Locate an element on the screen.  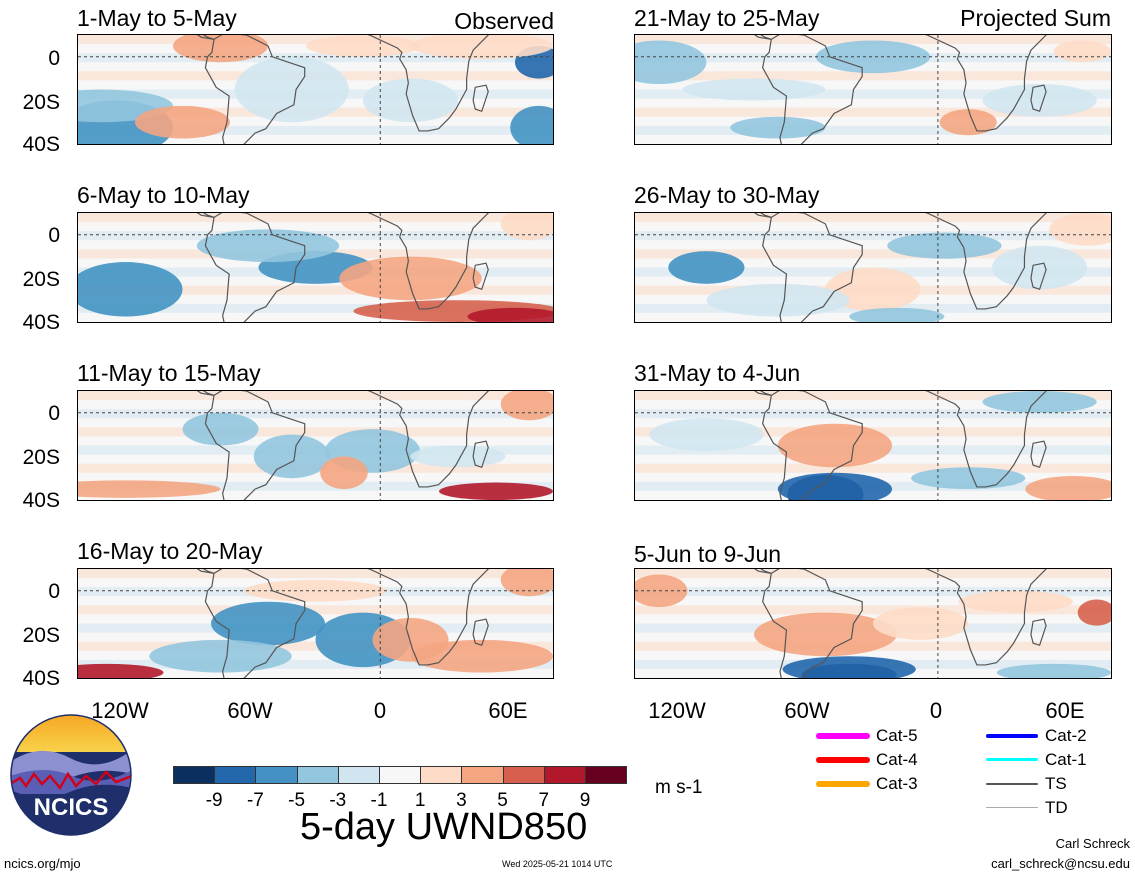
ytick-20s-p2: 20S is located at coordinates (41, 279).